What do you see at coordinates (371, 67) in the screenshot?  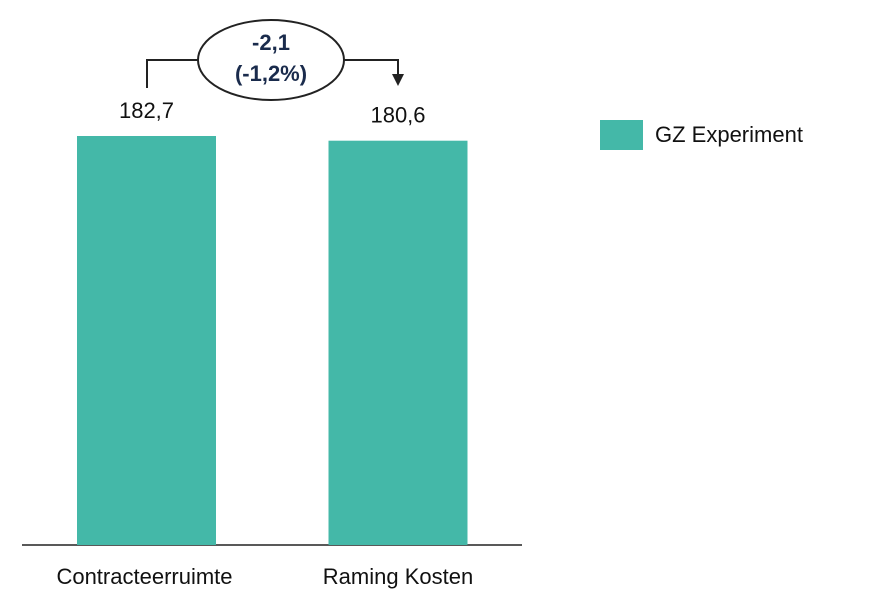 I see `bracket-right` at bounding box center [371, 67].